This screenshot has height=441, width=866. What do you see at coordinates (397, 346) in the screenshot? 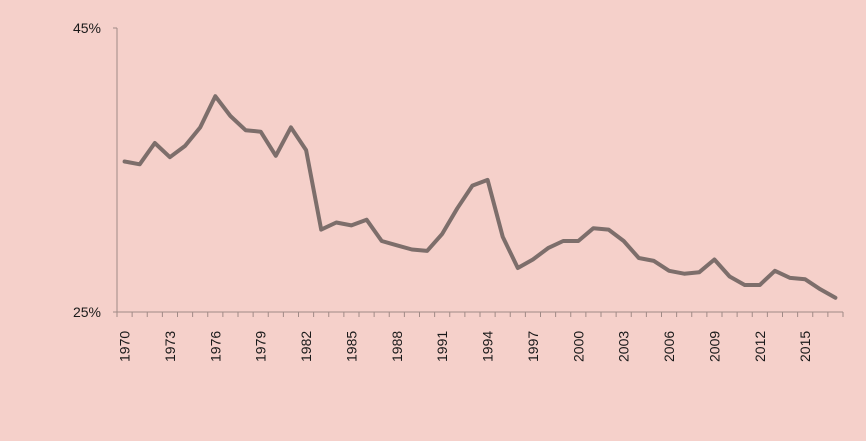
I see `x-tick-label: 1988` at bounding box center [397, 346].